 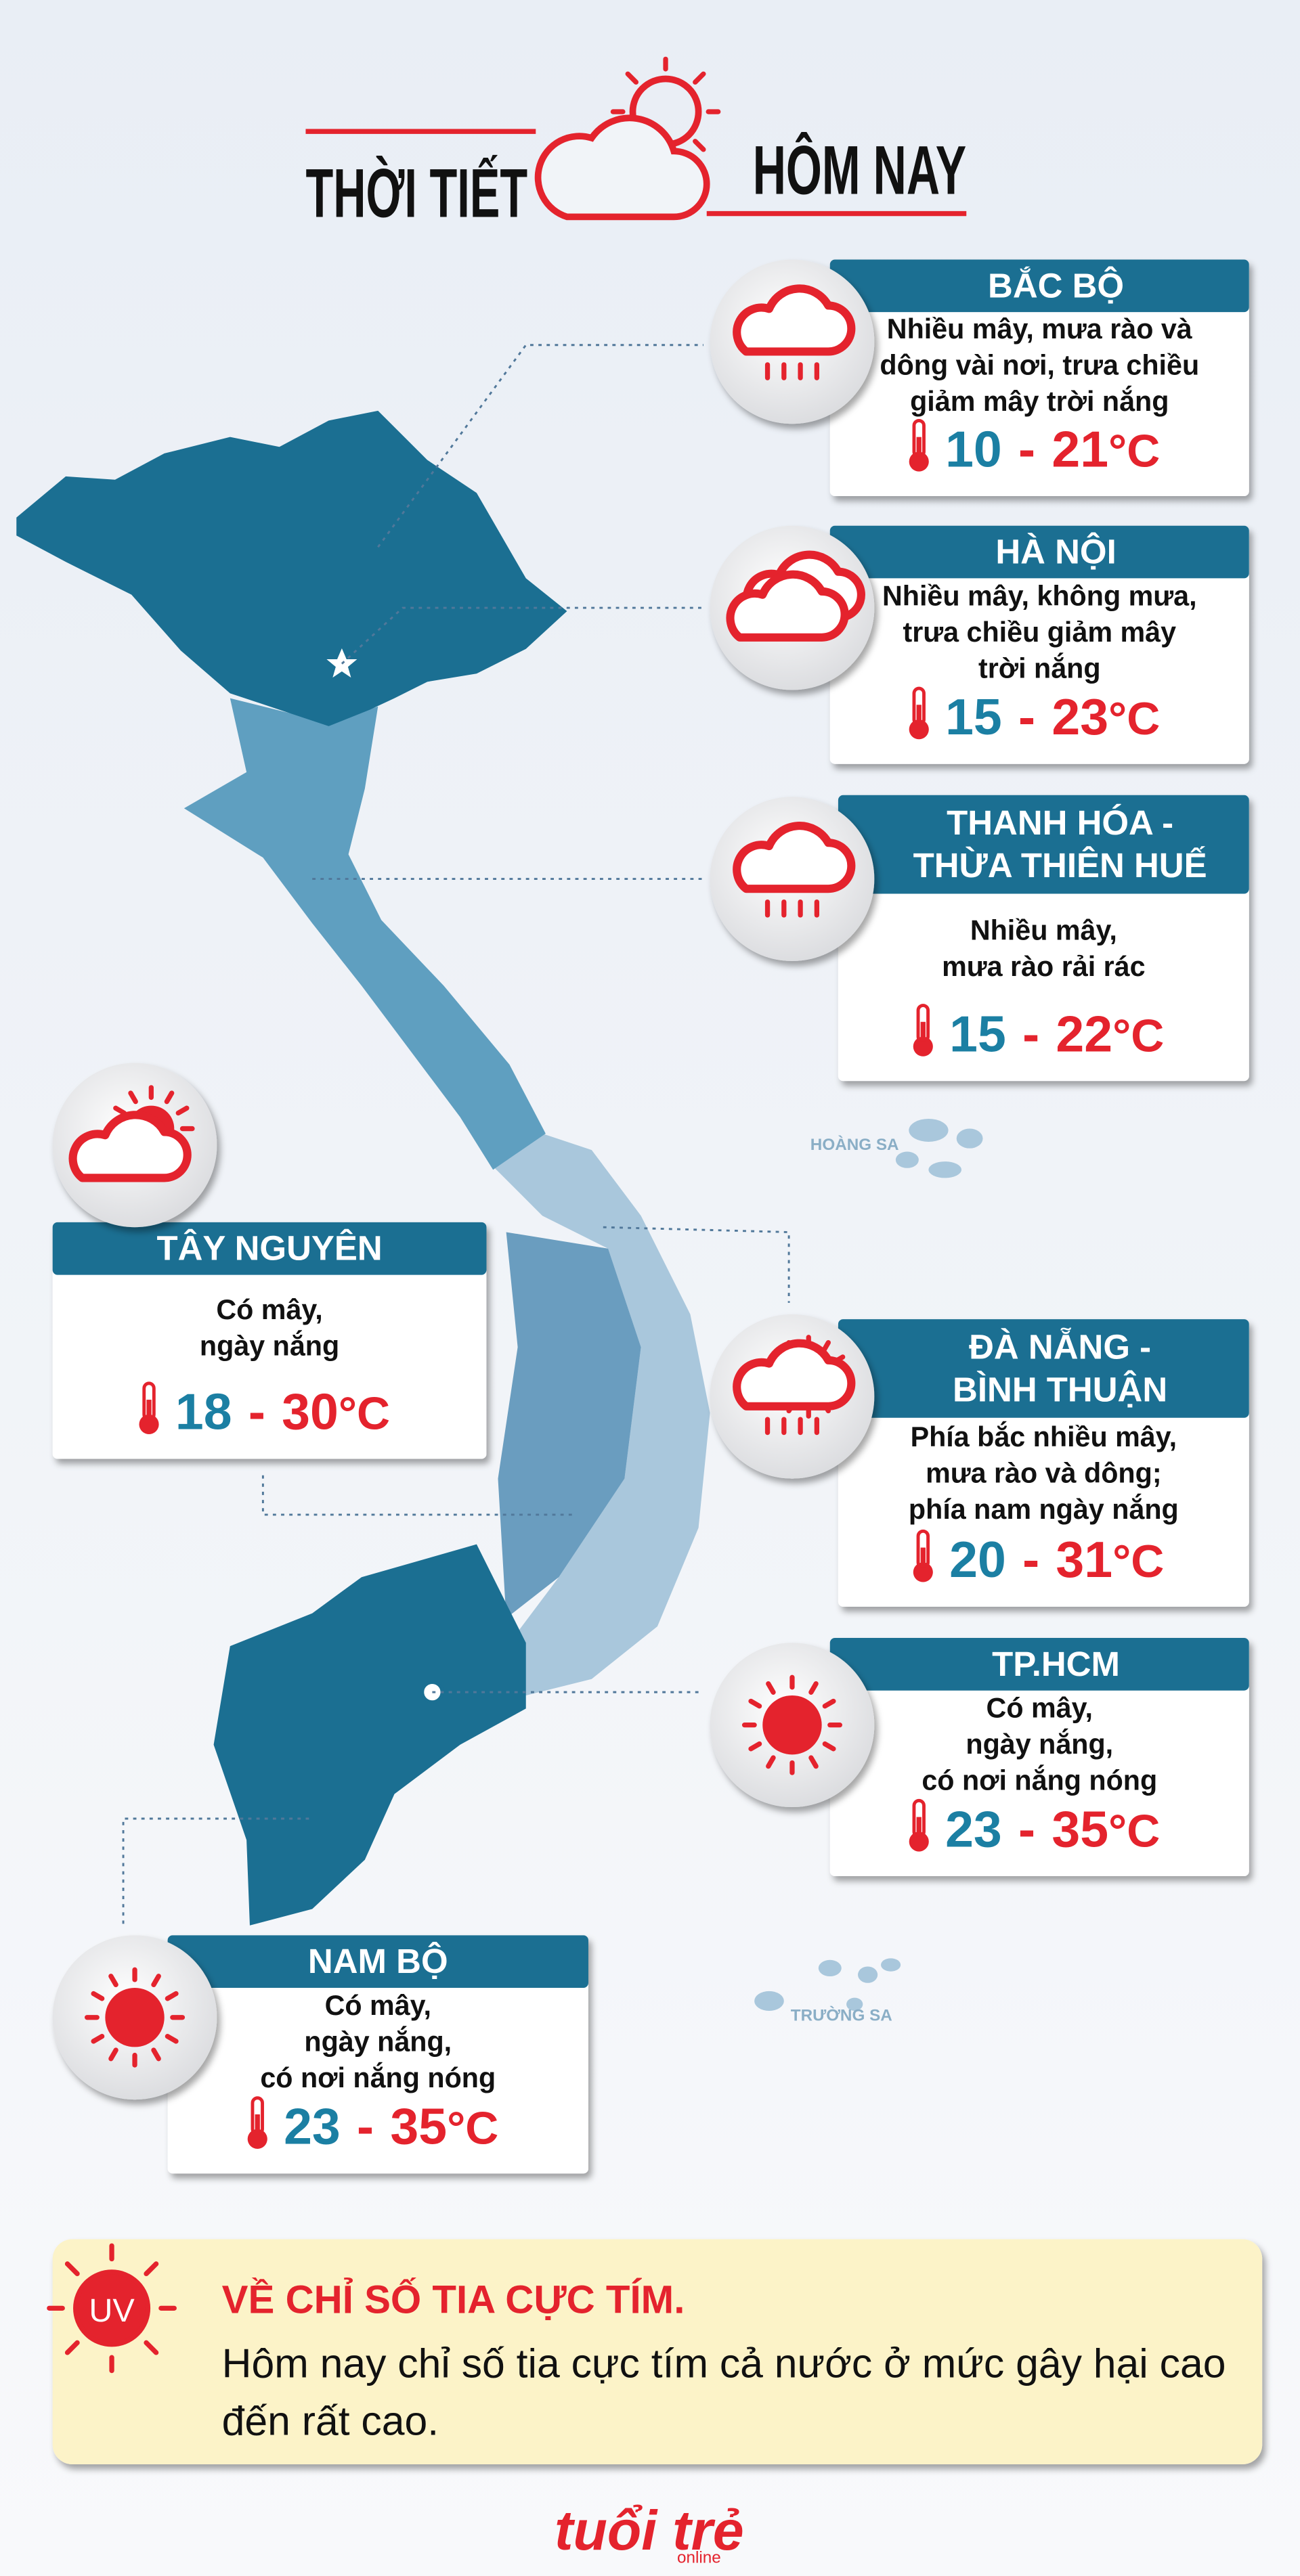 What do you see at coordinates (628, 138) in the screenshot?
I see `header-icon` at bounding box center [628, 138].